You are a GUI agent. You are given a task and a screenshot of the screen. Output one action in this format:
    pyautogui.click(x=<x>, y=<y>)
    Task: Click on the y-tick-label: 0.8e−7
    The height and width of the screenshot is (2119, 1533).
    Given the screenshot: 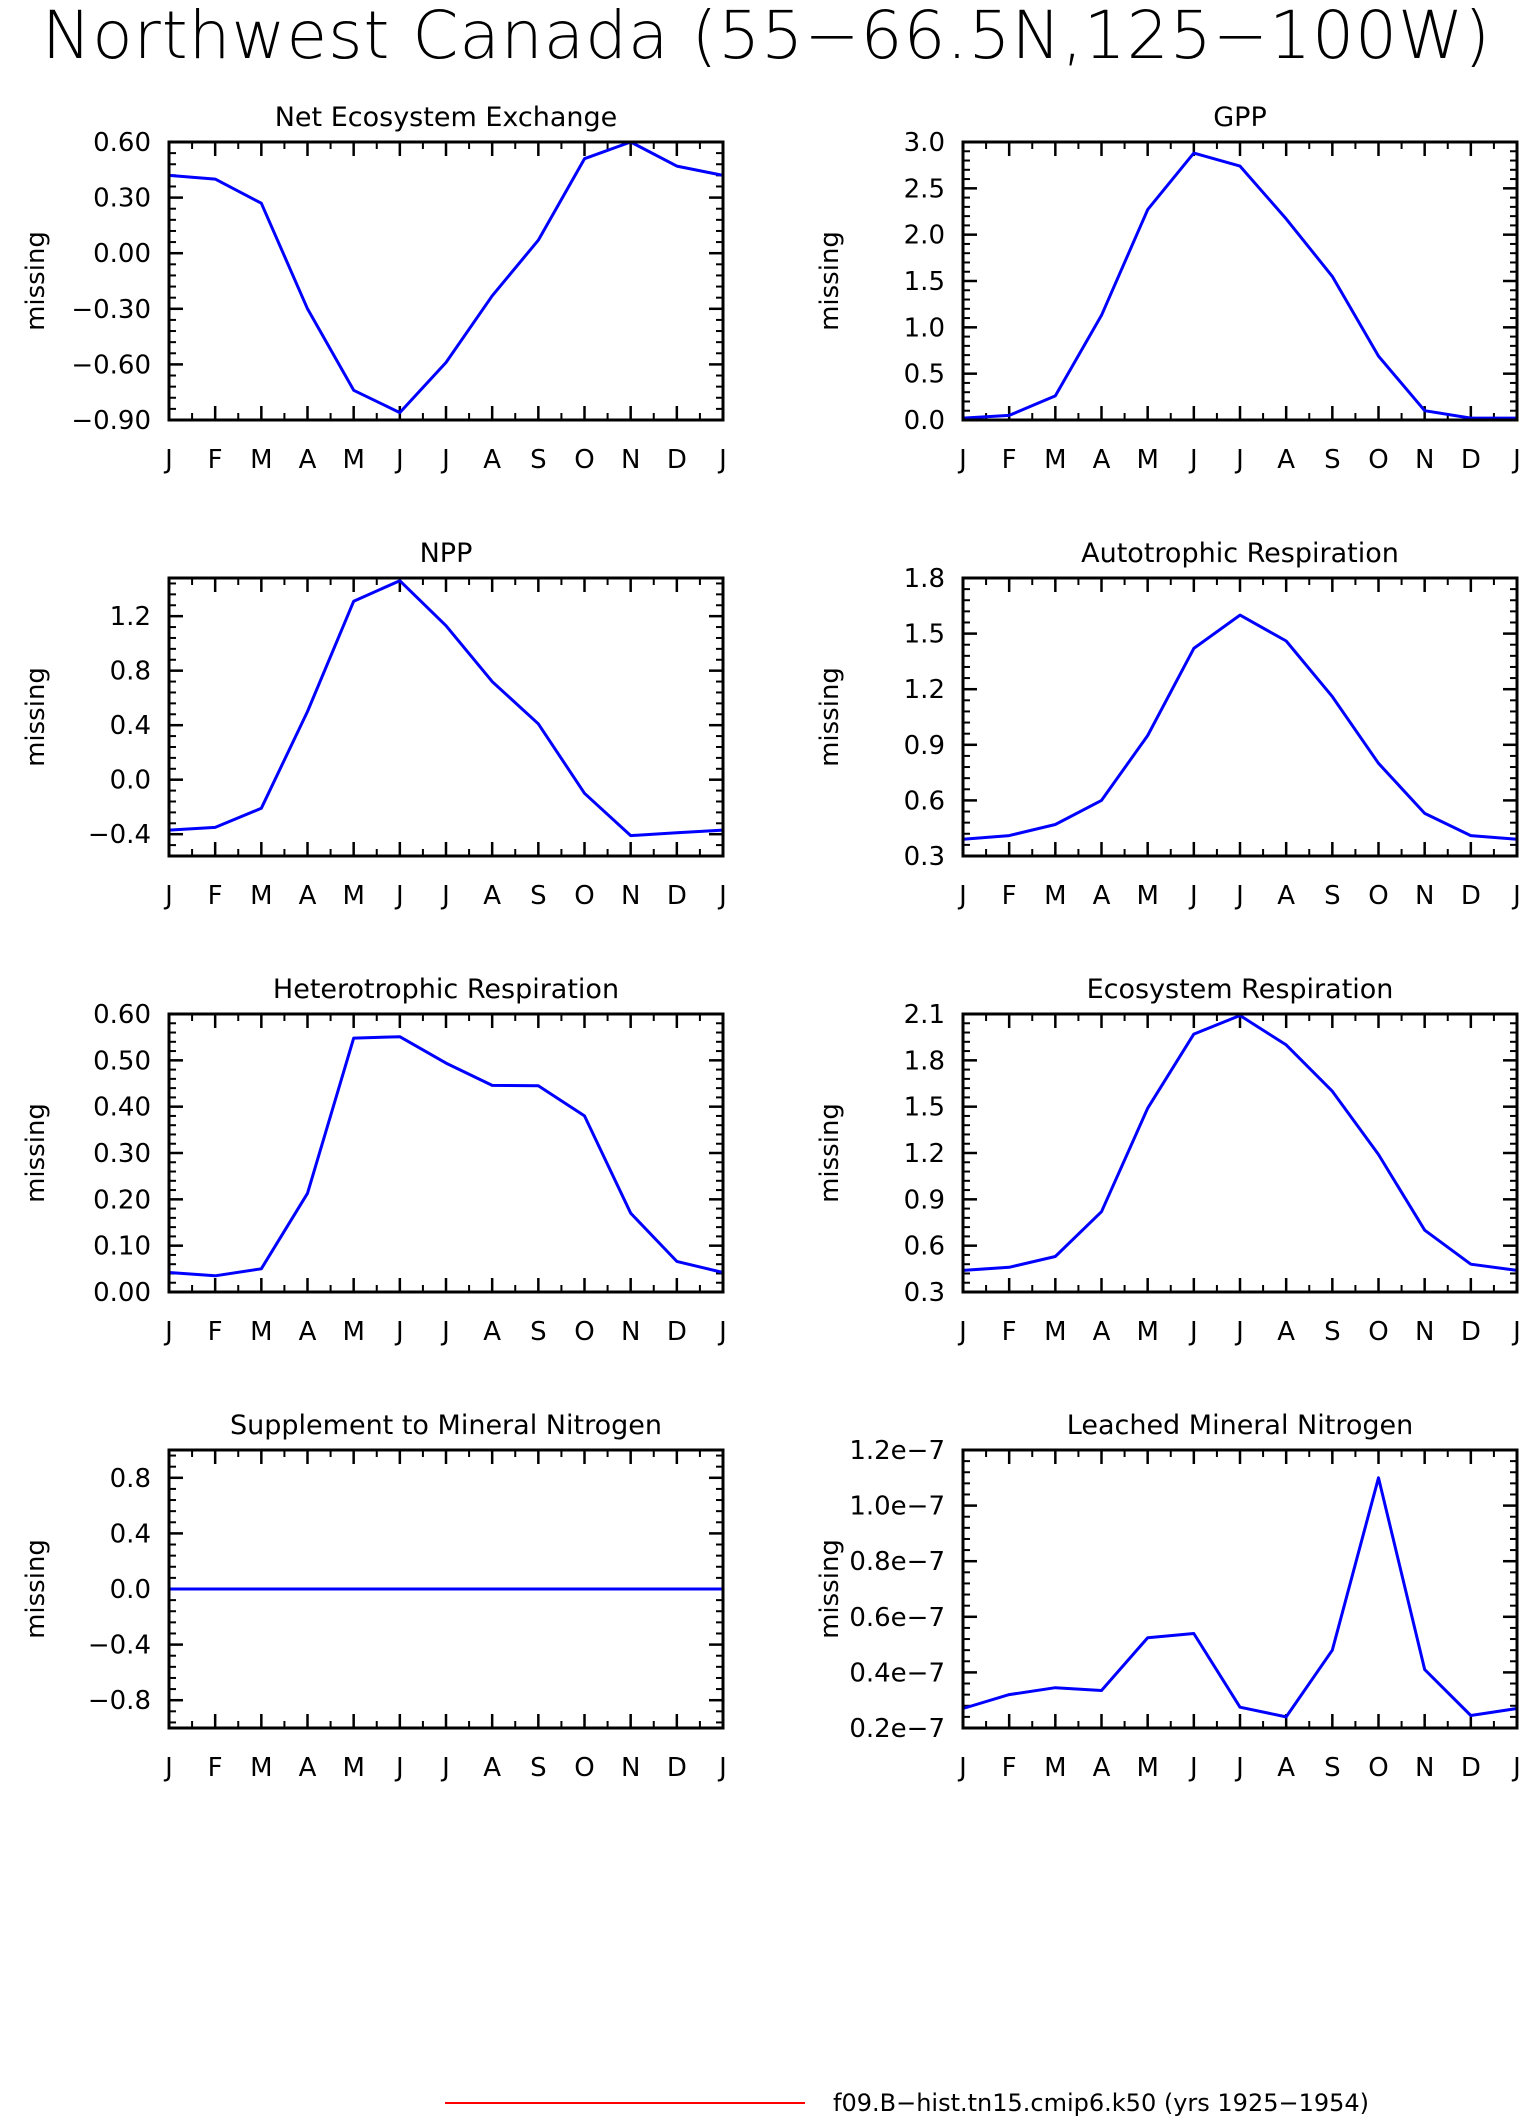 What is the action you would take?
    pyautogui.click(x=897, y=1562)
    